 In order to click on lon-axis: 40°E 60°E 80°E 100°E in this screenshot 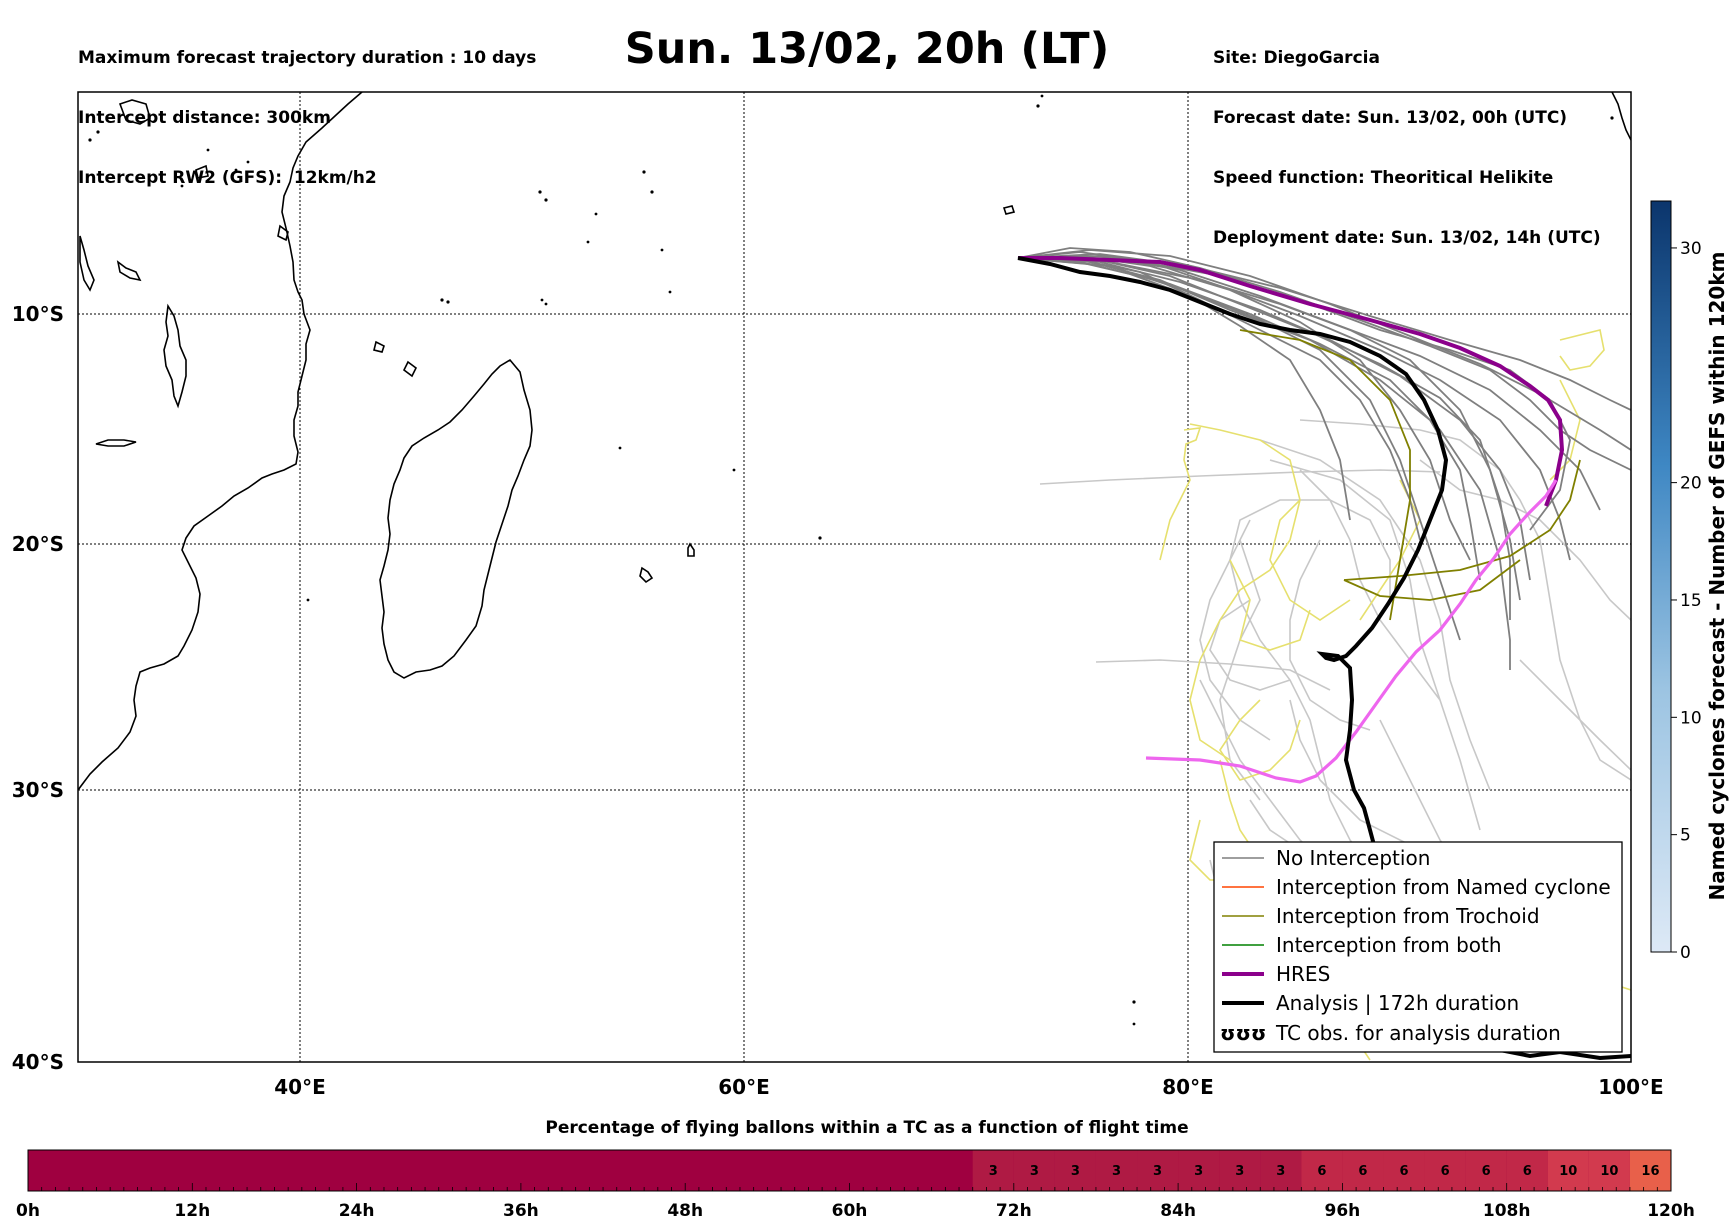, I will do `click(968, 1087)`.